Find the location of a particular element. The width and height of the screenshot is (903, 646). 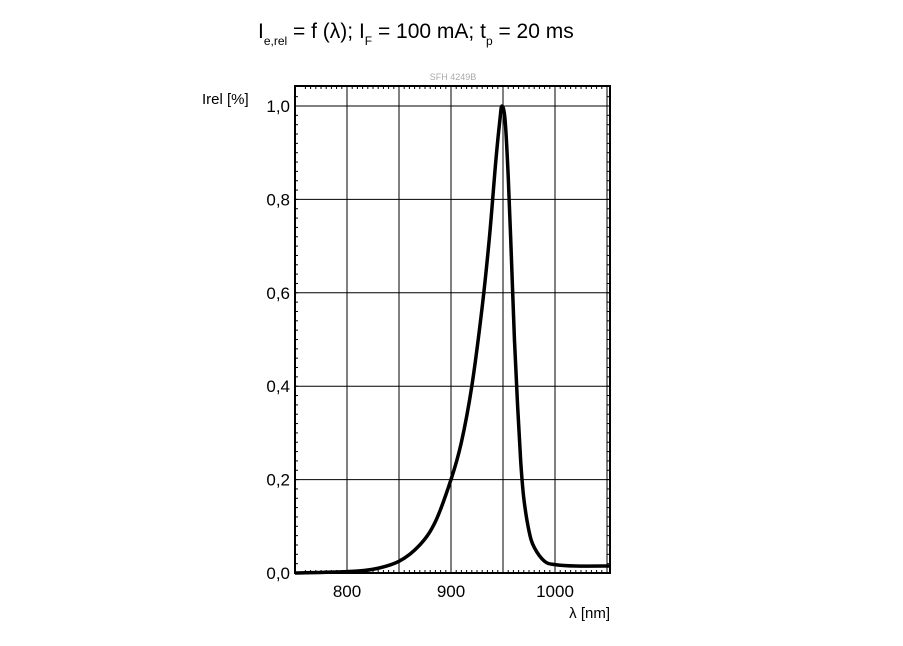

y-tick-label: 0,0 is located at coordinates (278, 573).